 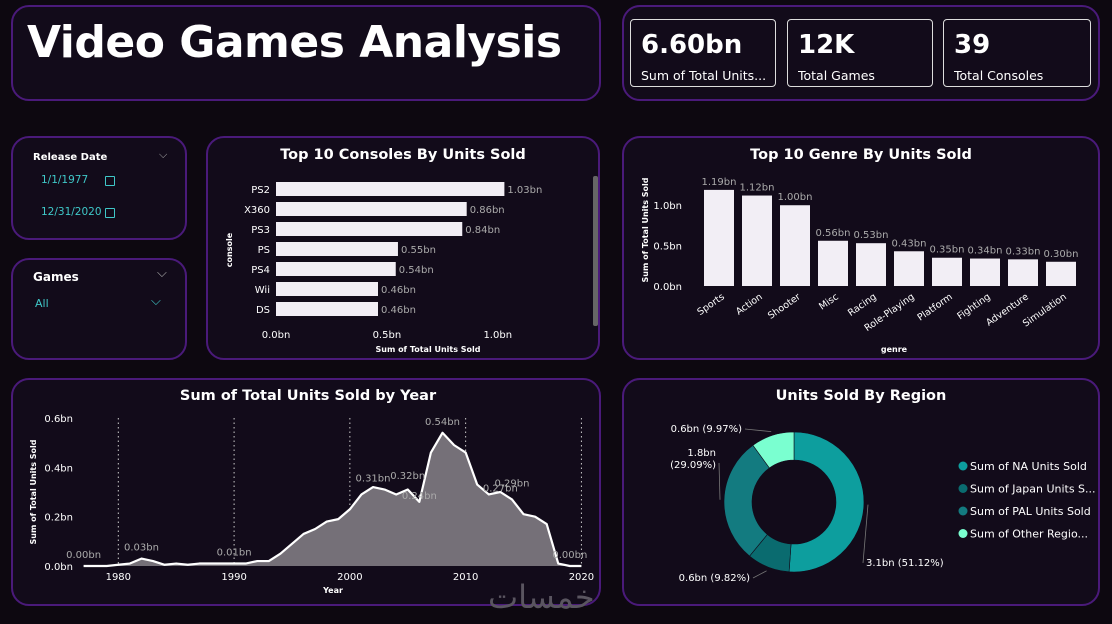 I want to click on data-label: 0.54bn, so click(x=442, y=422).